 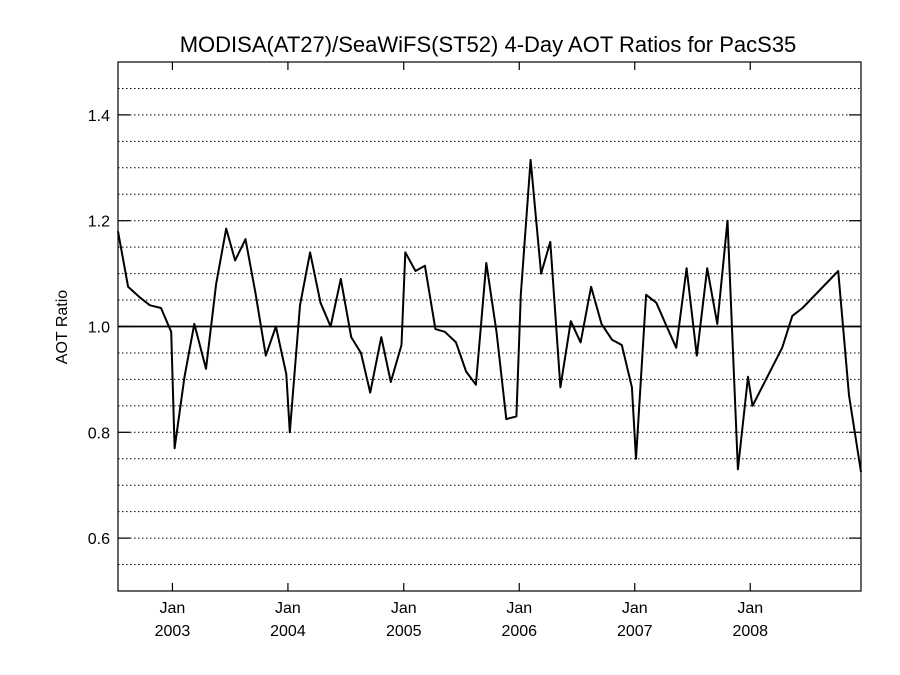 I want to click on y-axis-label: AOT Ratio, so click(x=62, y=327).